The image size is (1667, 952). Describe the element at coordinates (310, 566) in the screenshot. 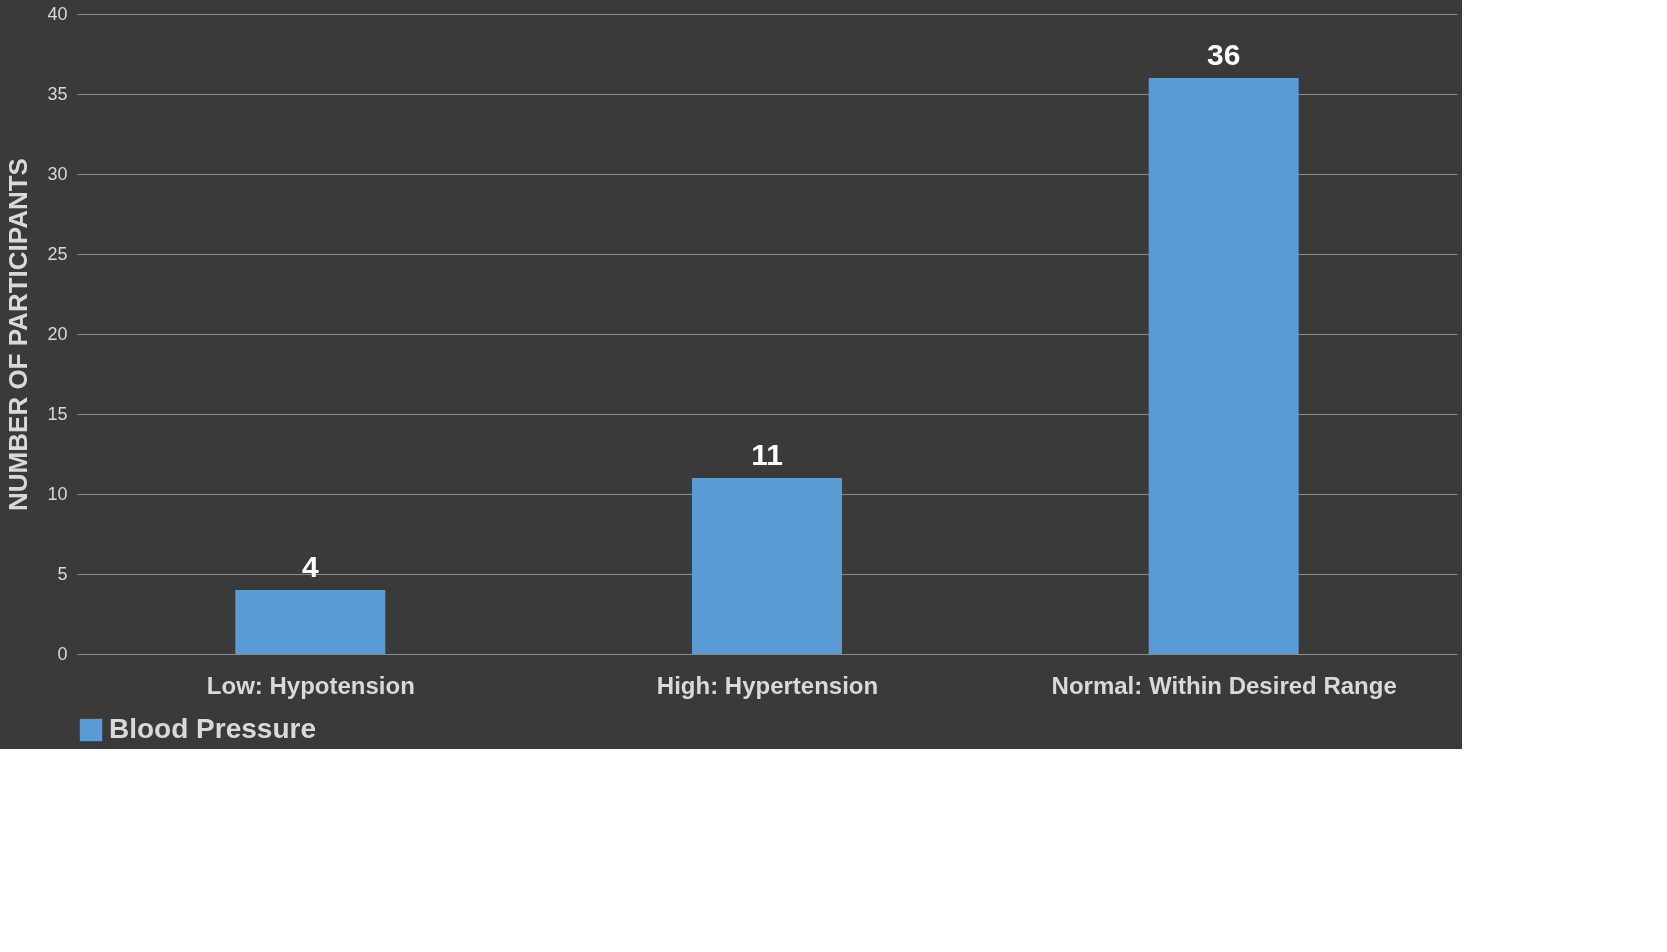

I see `data-label: 4` at that location.